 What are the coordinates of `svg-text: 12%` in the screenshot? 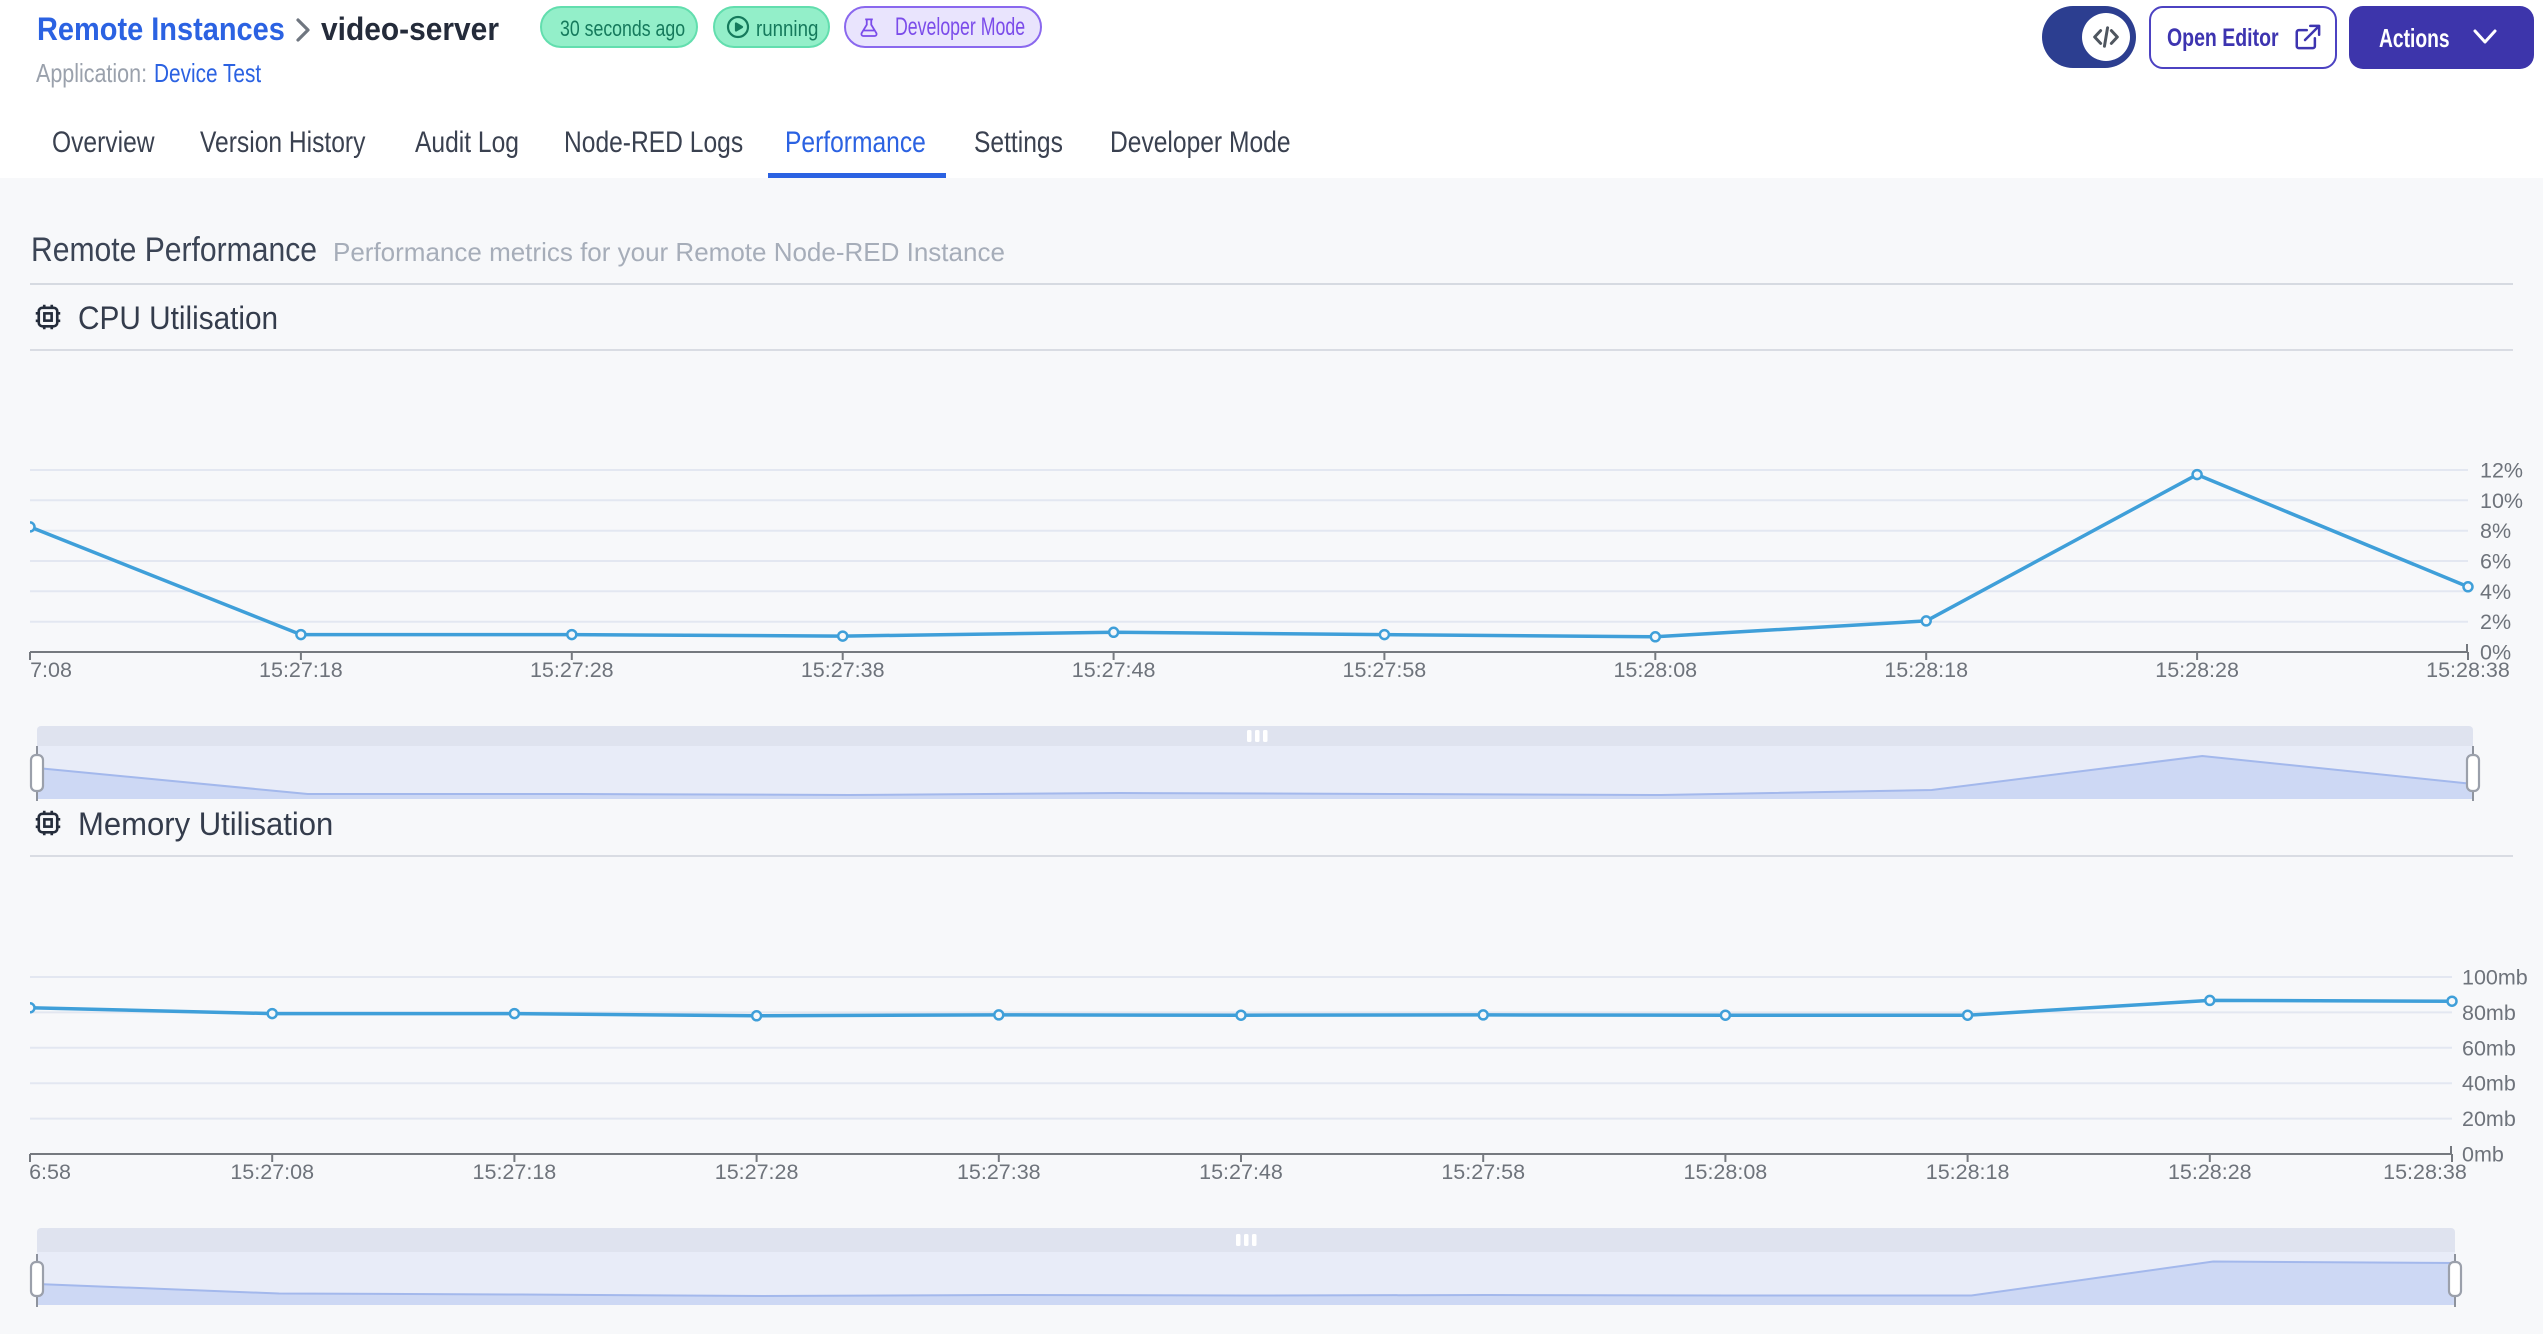 It's located at (2501, 471).